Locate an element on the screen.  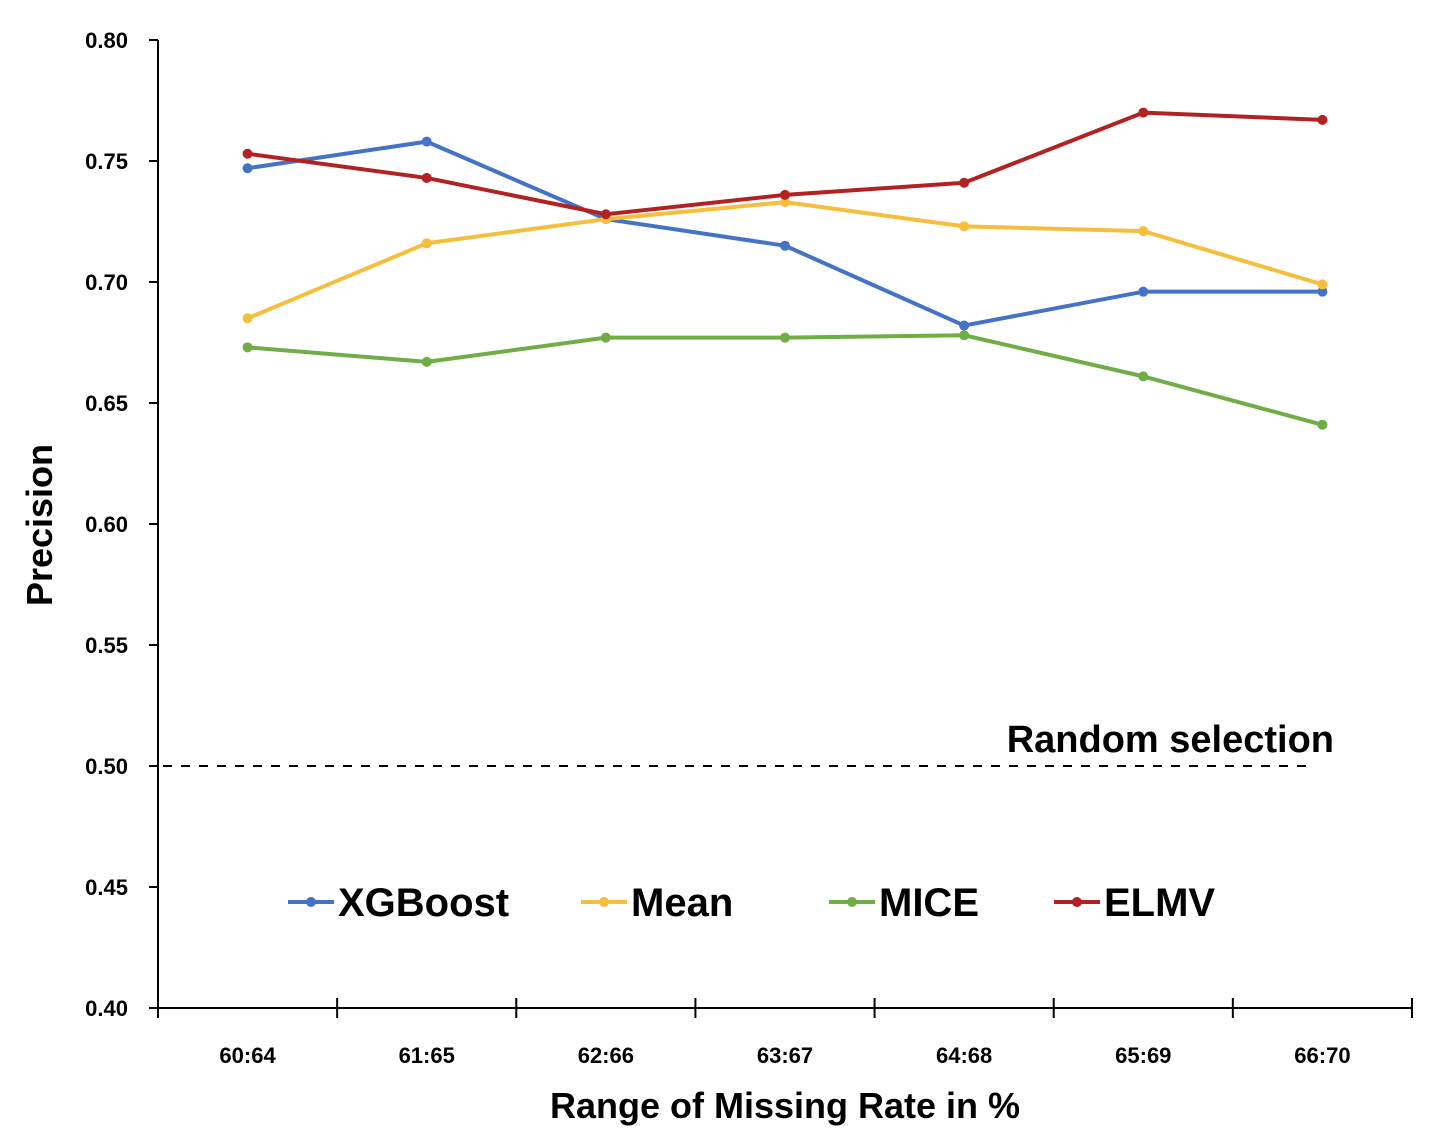
series-mice is located at coordinates (785, 380).